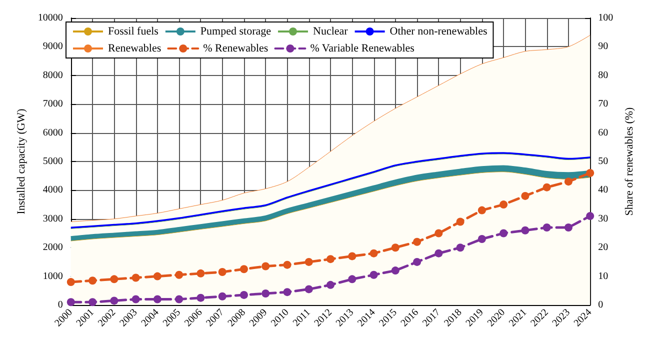 Image resolution: width=651 pixels, height=345 pixels. I want to click on y2-tick-label: 40, so click(603, 190).